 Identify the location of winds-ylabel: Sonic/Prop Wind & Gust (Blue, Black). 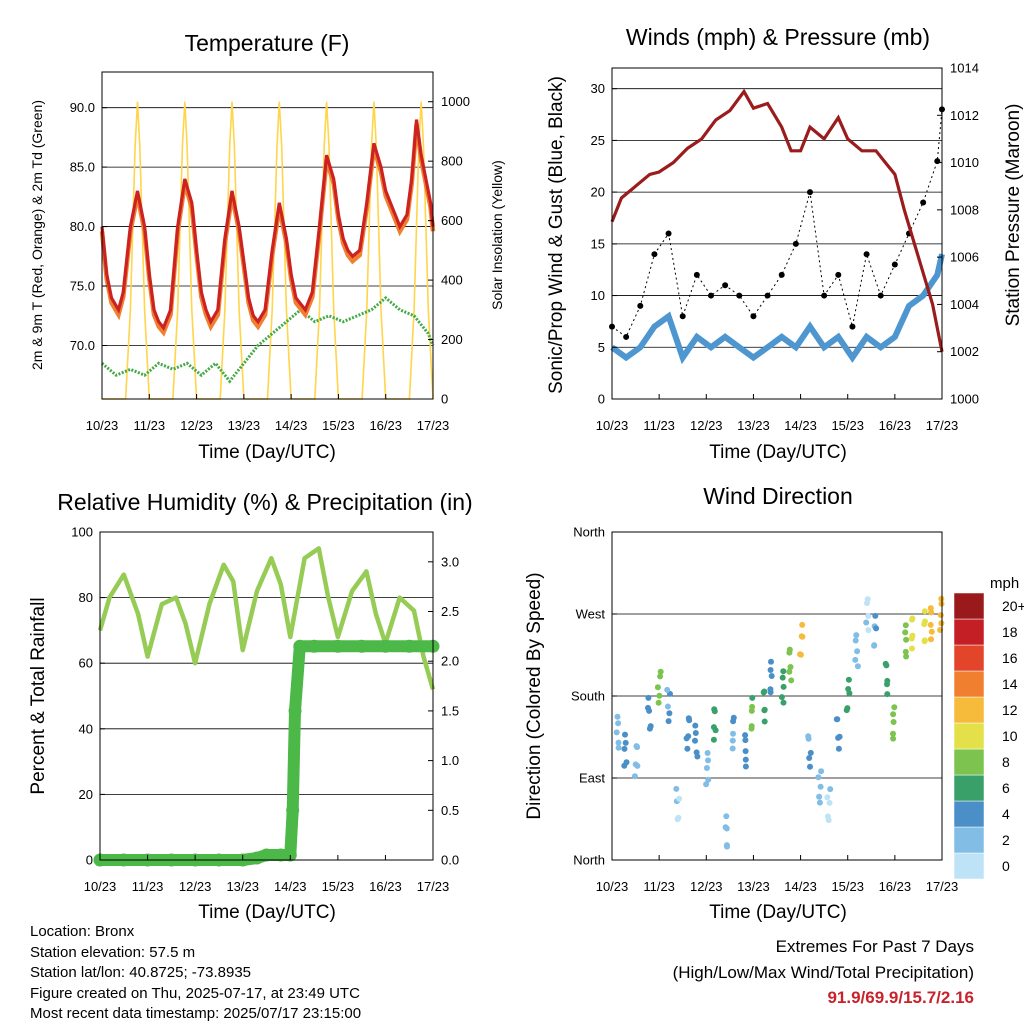
(556, 235).